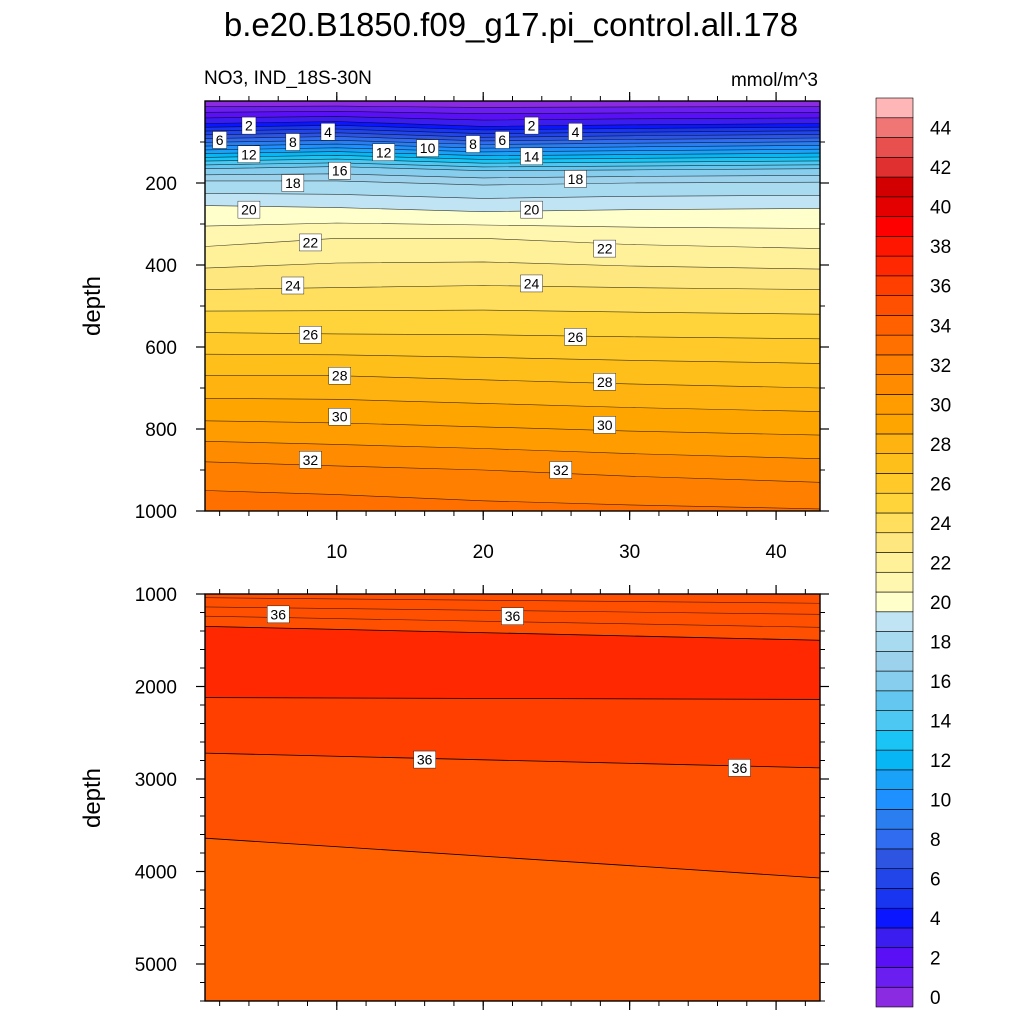 Image resolution: width=1024 pixels, height=1024 pixels. What do you see at coordinates (940, 247) in the screenshot?
I see `colorbar-tick-label: 38` at bounding box center [940, 247].